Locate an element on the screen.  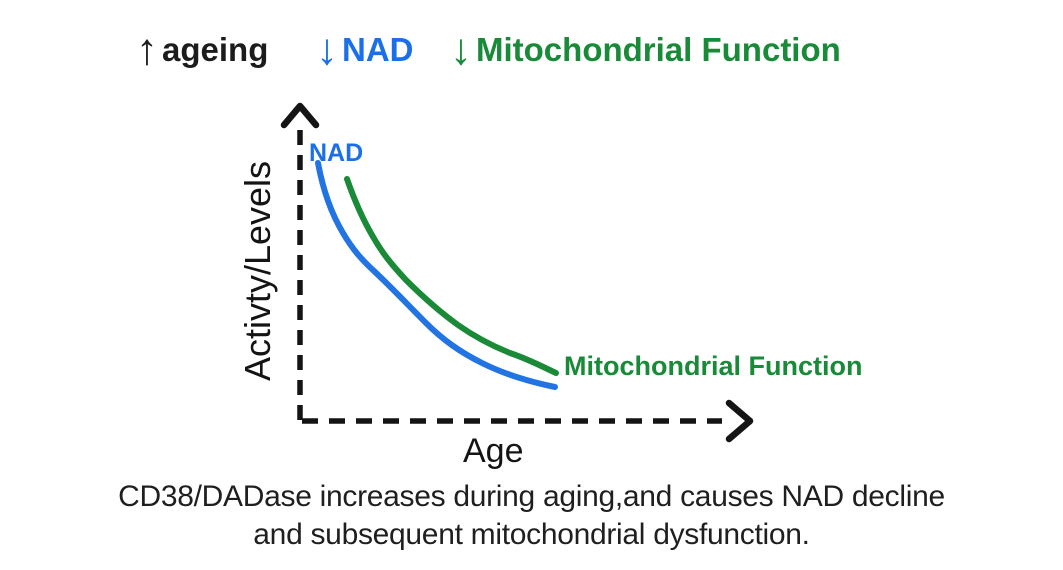
nad-curve is located at coordinates (436, 275).